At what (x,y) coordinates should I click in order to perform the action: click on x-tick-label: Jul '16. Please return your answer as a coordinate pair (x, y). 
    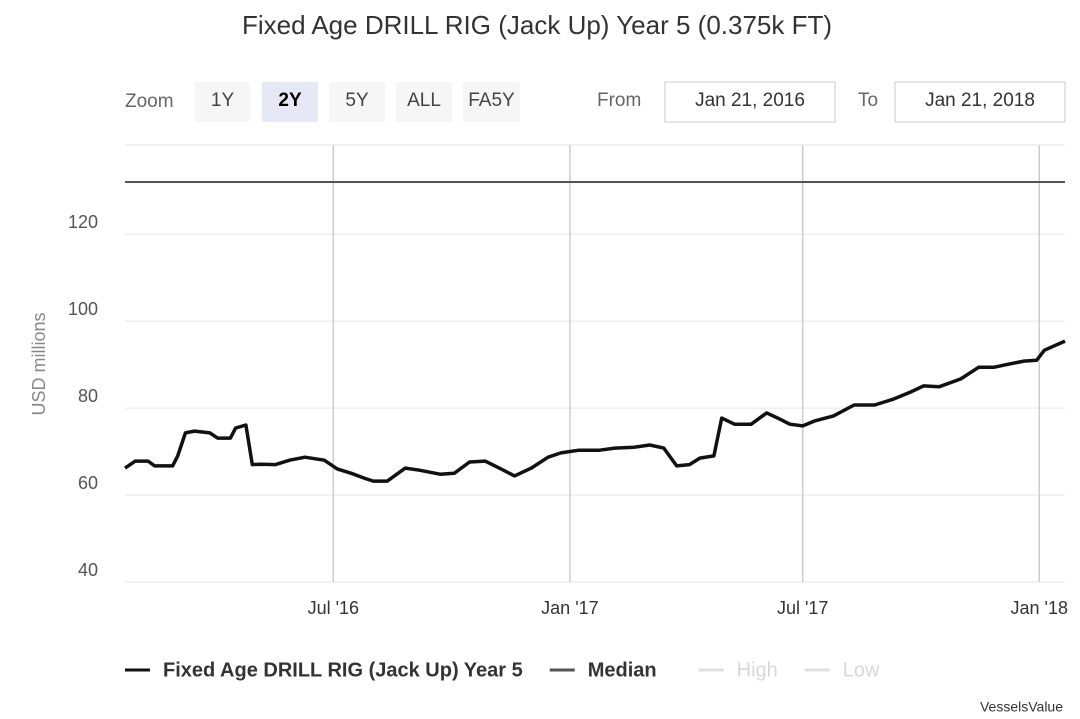
    Looking at the image, I should click on (333, 608).